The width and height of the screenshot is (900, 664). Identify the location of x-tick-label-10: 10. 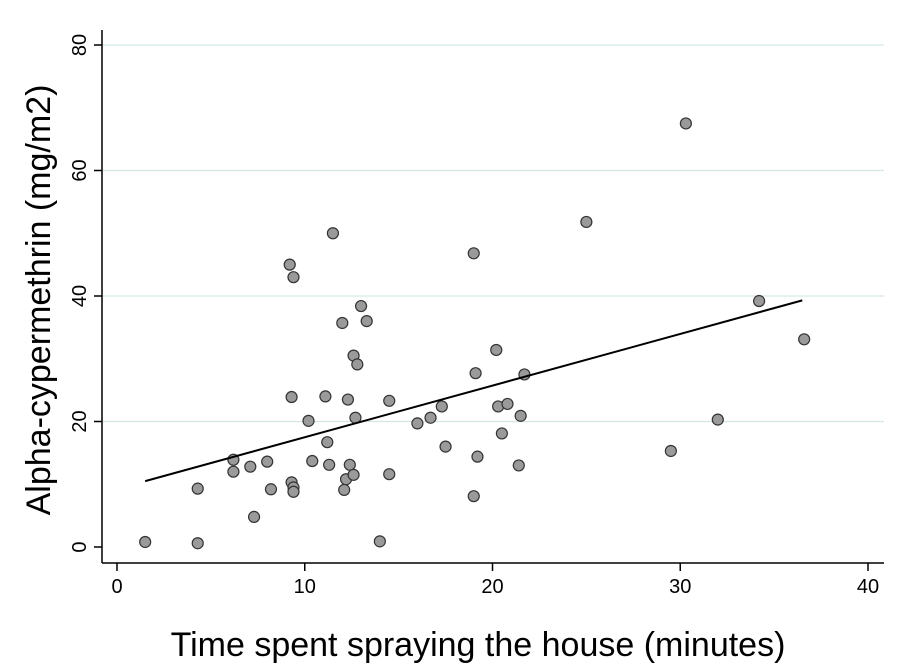
(305, 587).